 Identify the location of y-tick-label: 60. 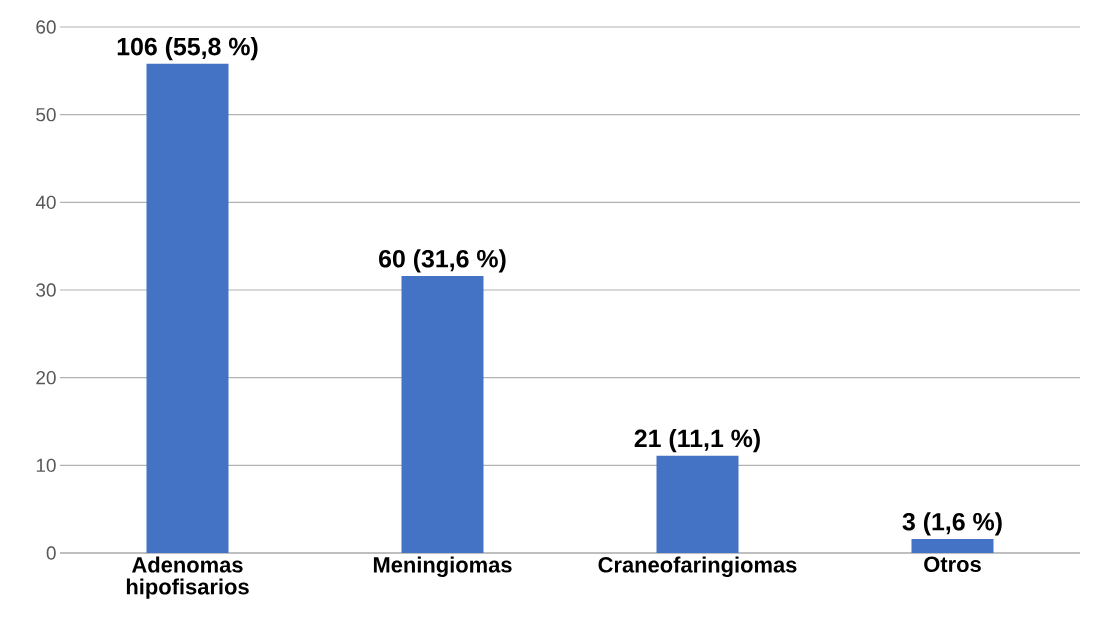
(46, 27).